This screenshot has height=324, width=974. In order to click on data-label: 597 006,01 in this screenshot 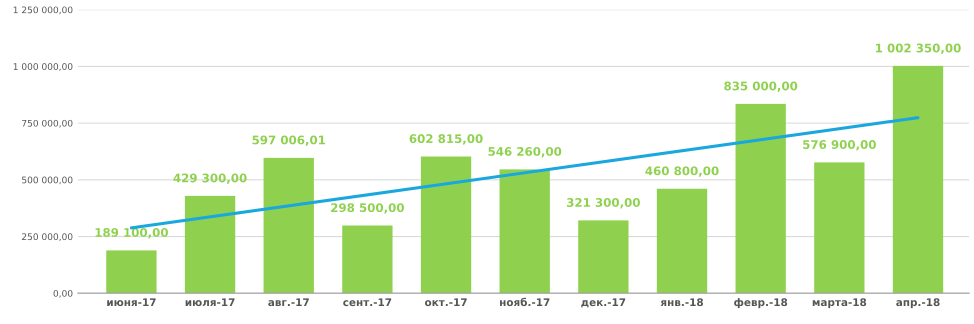, I will do `click(289, 140)`.